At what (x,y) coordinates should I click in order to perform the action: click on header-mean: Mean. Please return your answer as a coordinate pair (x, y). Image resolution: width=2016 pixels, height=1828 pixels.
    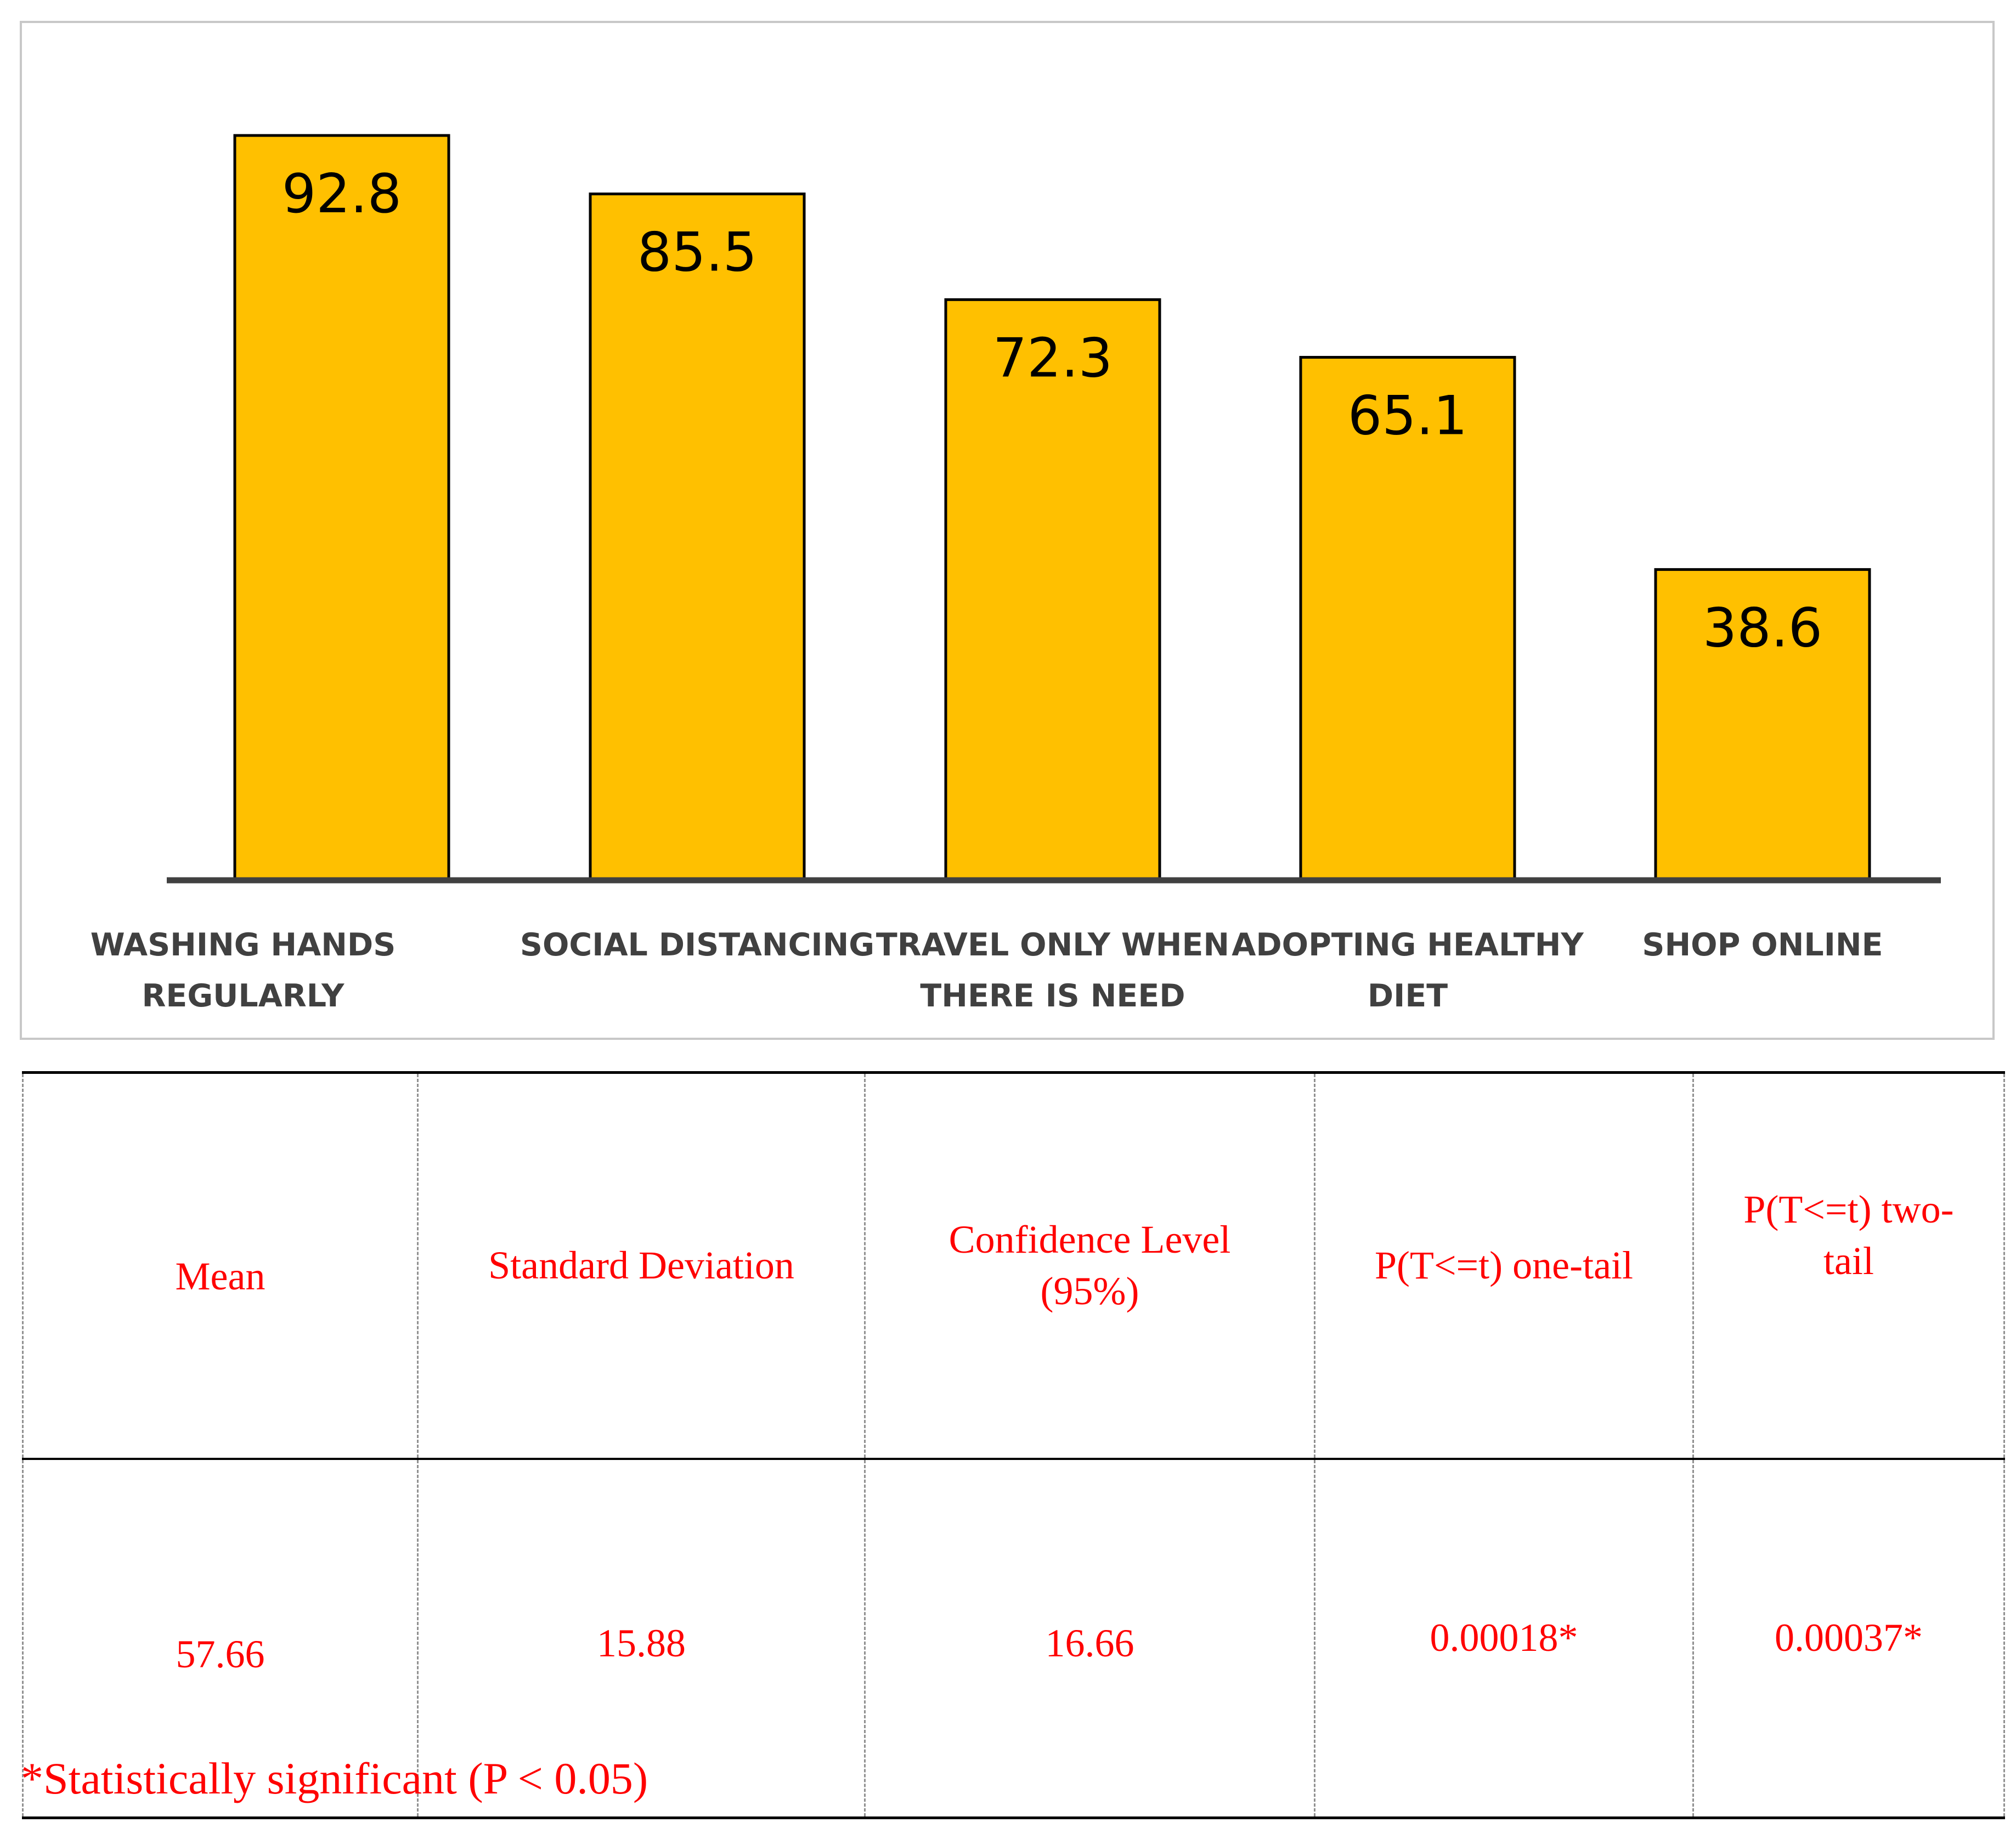
    Looking at the image, I should click on (220, 1265).